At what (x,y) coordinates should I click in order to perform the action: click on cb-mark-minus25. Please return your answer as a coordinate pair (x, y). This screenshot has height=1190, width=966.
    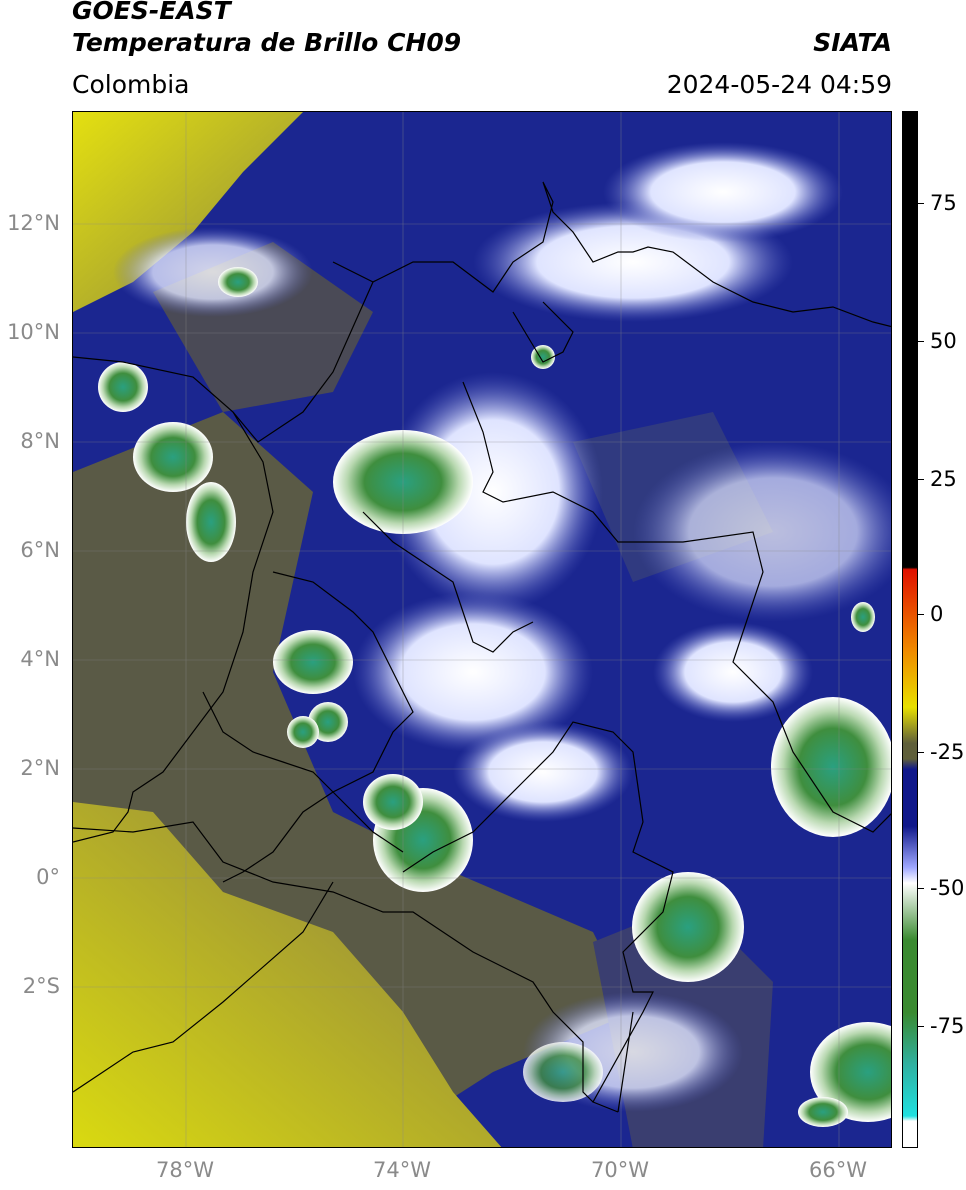
    Looking at the image, I should click on (921, 752).